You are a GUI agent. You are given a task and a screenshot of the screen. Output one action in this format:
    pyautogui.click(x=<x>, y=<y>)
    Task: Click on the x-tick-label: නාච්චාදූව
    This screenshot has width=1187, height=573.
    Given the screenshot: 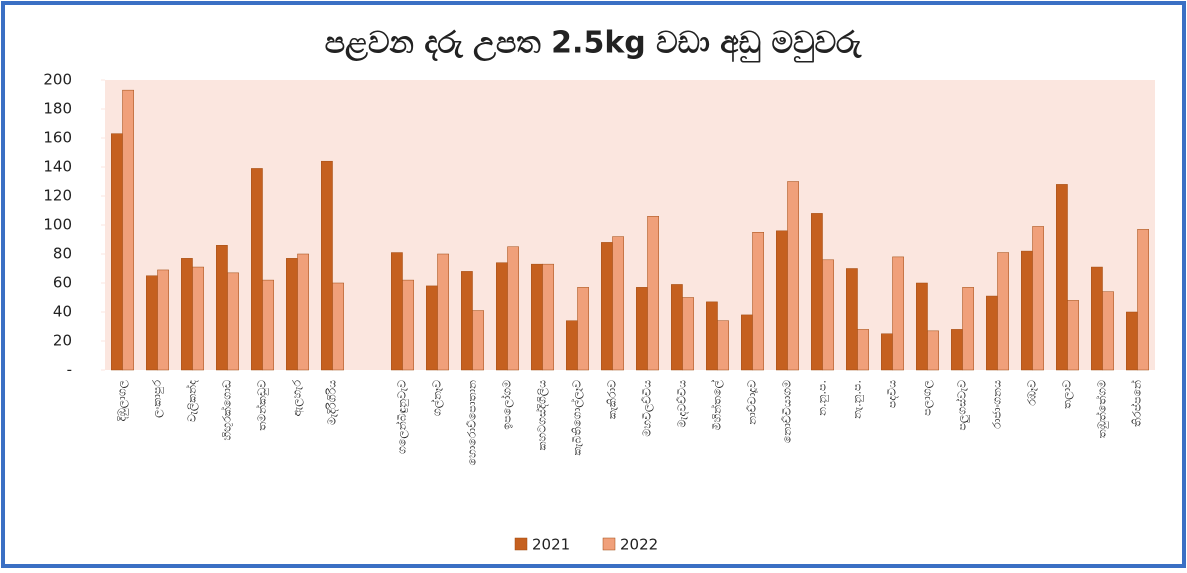 What is the action you would take?
    pyautogui.click(x=752, y=402)
    